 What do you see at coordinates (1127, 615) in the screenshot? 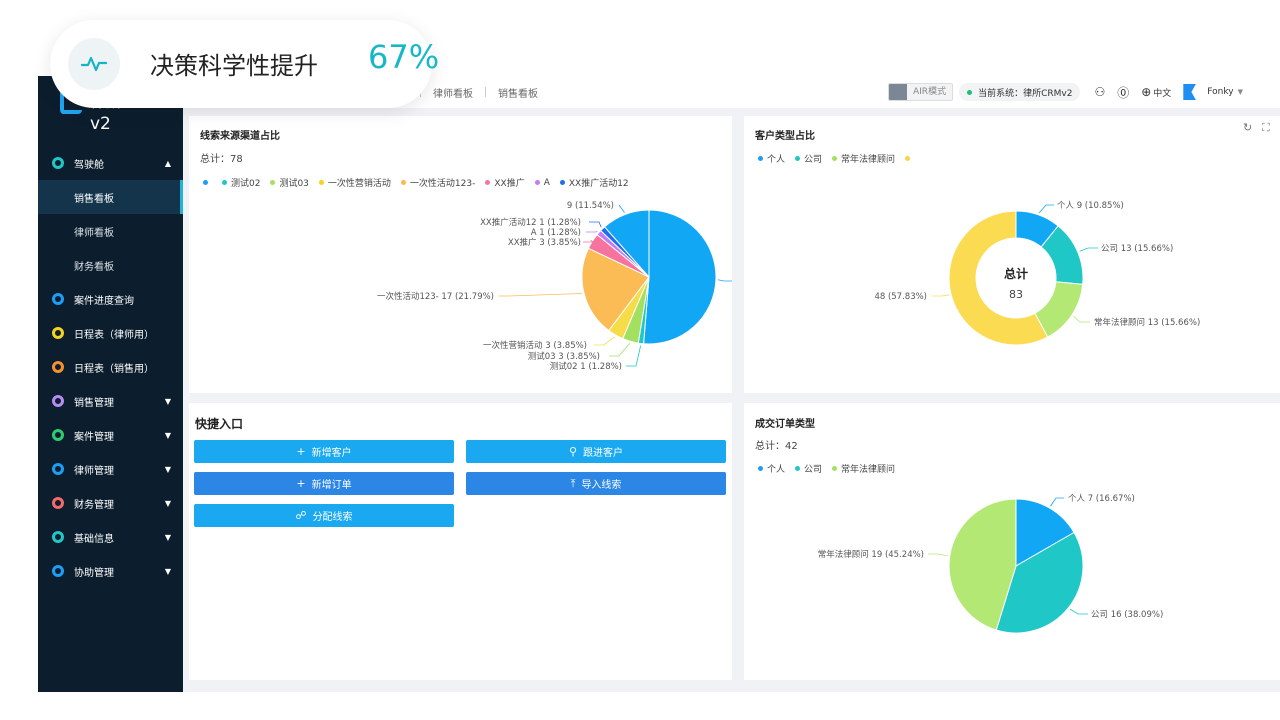
I see `slice-label: 公司 16 (38.09%)` at bounding box center [1127, 615].